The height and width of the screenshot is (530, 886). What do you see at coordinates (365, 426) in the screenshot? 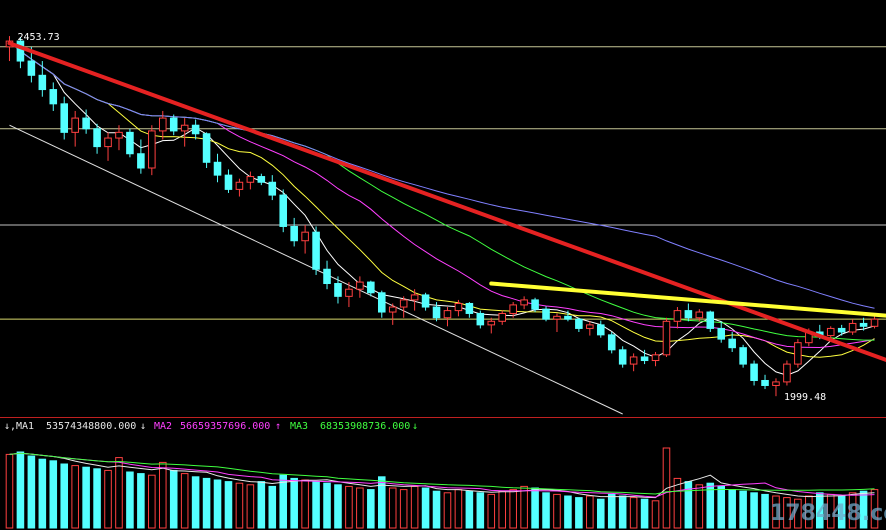
I see `ma3-value: 68353908736.000` at bounding box center [365, 426].